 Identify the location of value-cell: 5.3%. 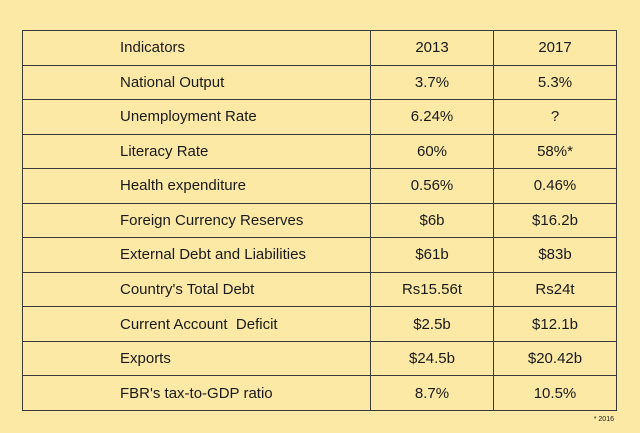
(555, 82).